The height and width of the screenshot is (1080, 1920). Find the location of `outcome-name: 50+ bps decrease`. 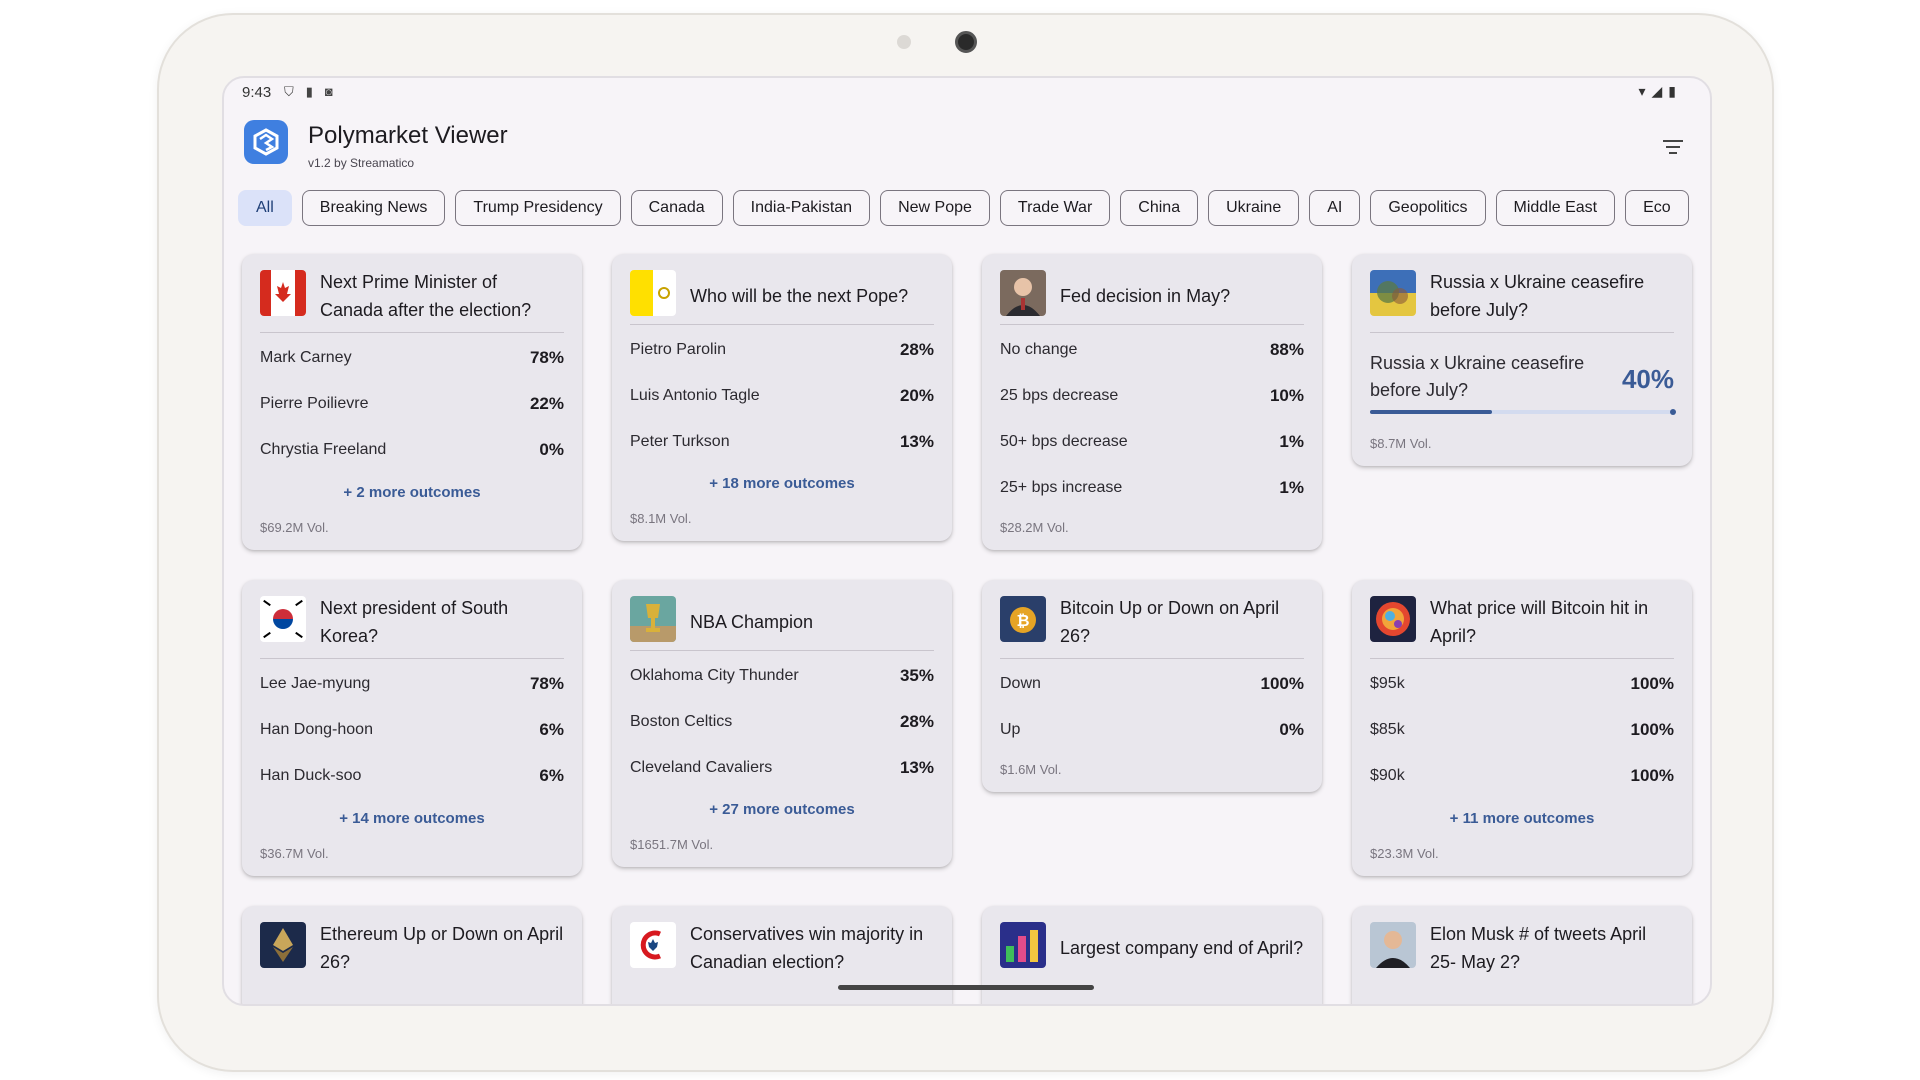

outcome-name: 50+ bps decrease is located at coordinates (1064, 441).